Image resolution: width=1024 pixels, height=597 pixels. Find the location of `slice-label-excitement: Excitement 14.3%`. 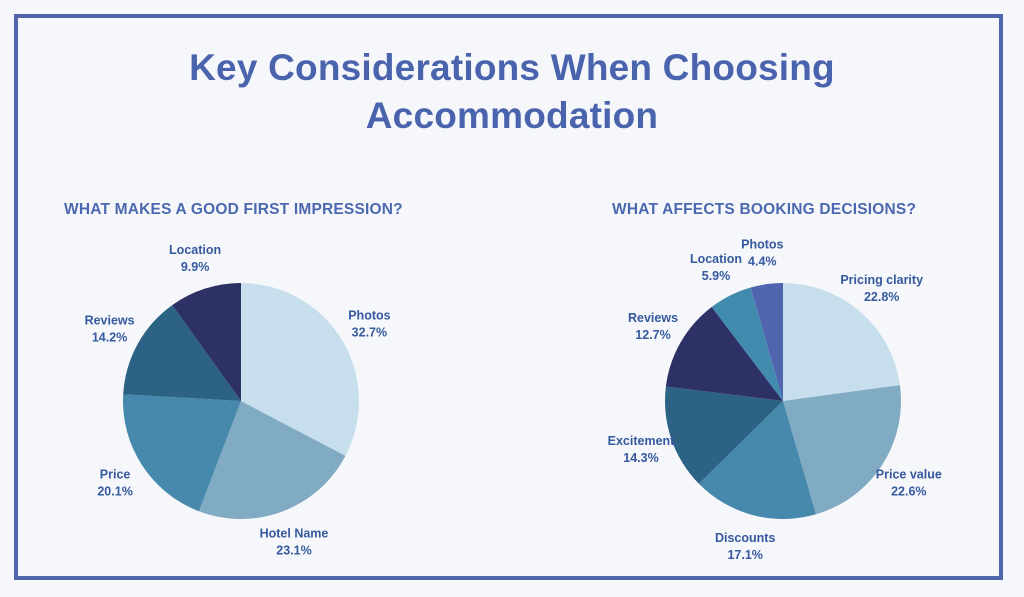

slice-label-excitement: Excitement 14.3% is located at coordinates (642, 449).